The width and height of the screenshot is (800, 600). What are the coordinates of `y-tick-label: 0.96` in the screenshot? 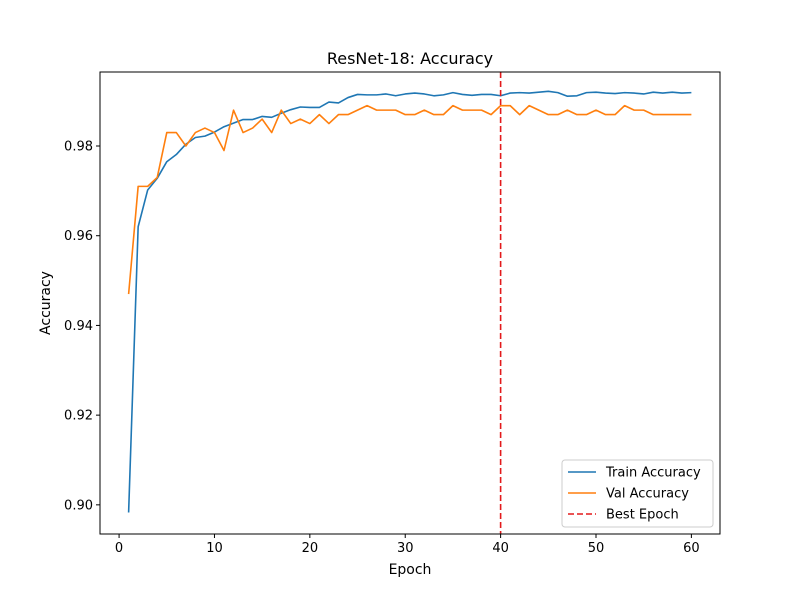 It's located at (78, 236).